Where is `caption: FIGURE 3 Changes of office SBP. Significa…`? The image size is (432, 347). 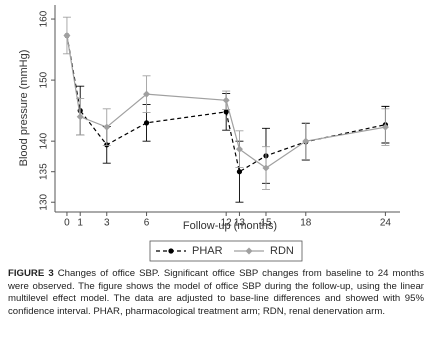 caption: FIGURE 3 Changes of office SBP. Significa… is located at coordinates (216, 293).